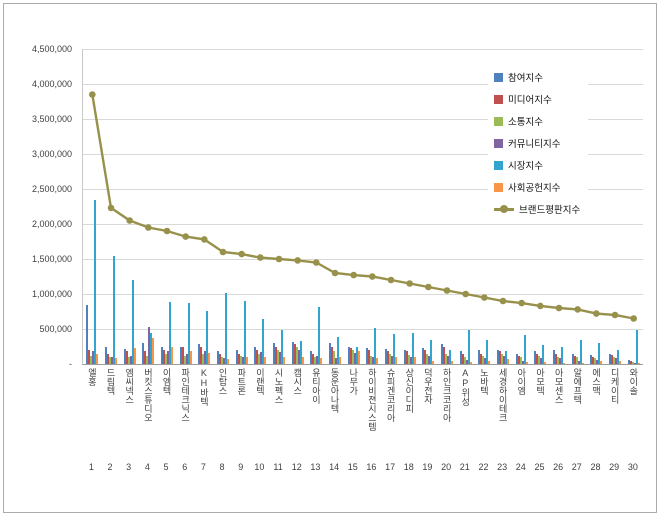 Image resolution: width=660 pixels, height=516 pixels. Describe the element at coordinates (315, 467) in the screenshot. I see `rank-label: 13` at that location.